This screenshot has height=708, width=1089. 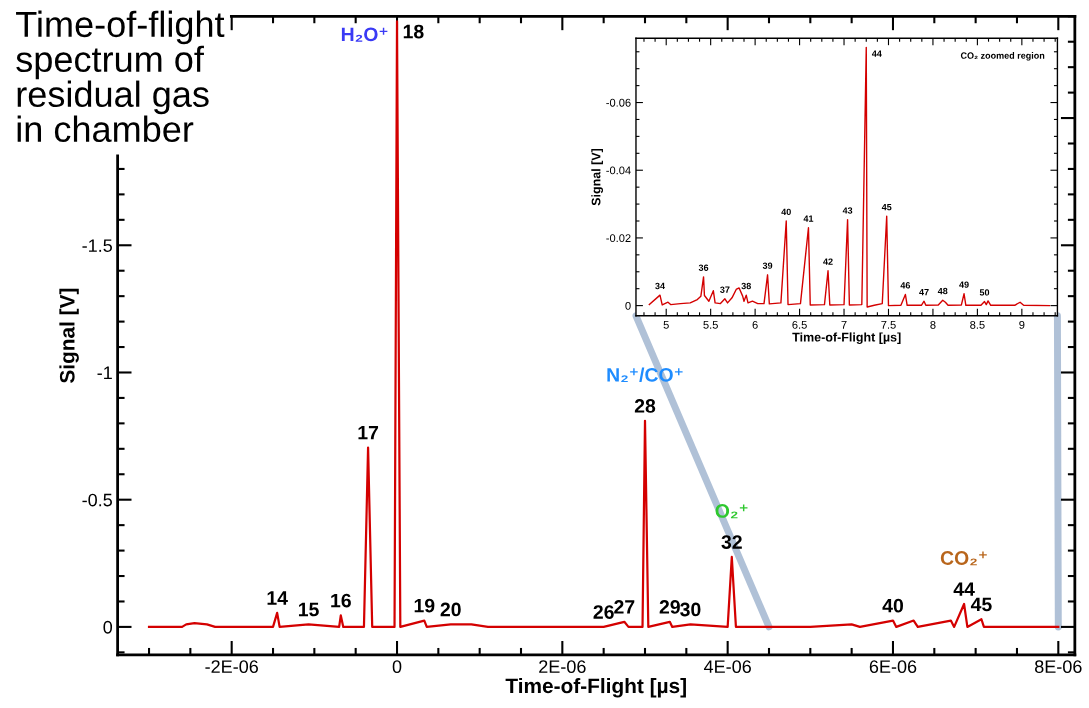 What do you see at coordinates (905, 285) in the screenshot?
I see `annotation: 46` at bounding box center [905, 285].